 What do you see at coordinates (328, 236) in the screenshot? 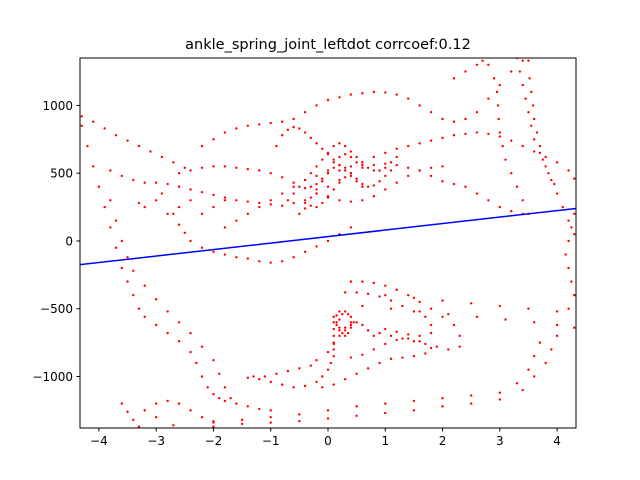
I see `fit-line` at bounding box center [328, 236].